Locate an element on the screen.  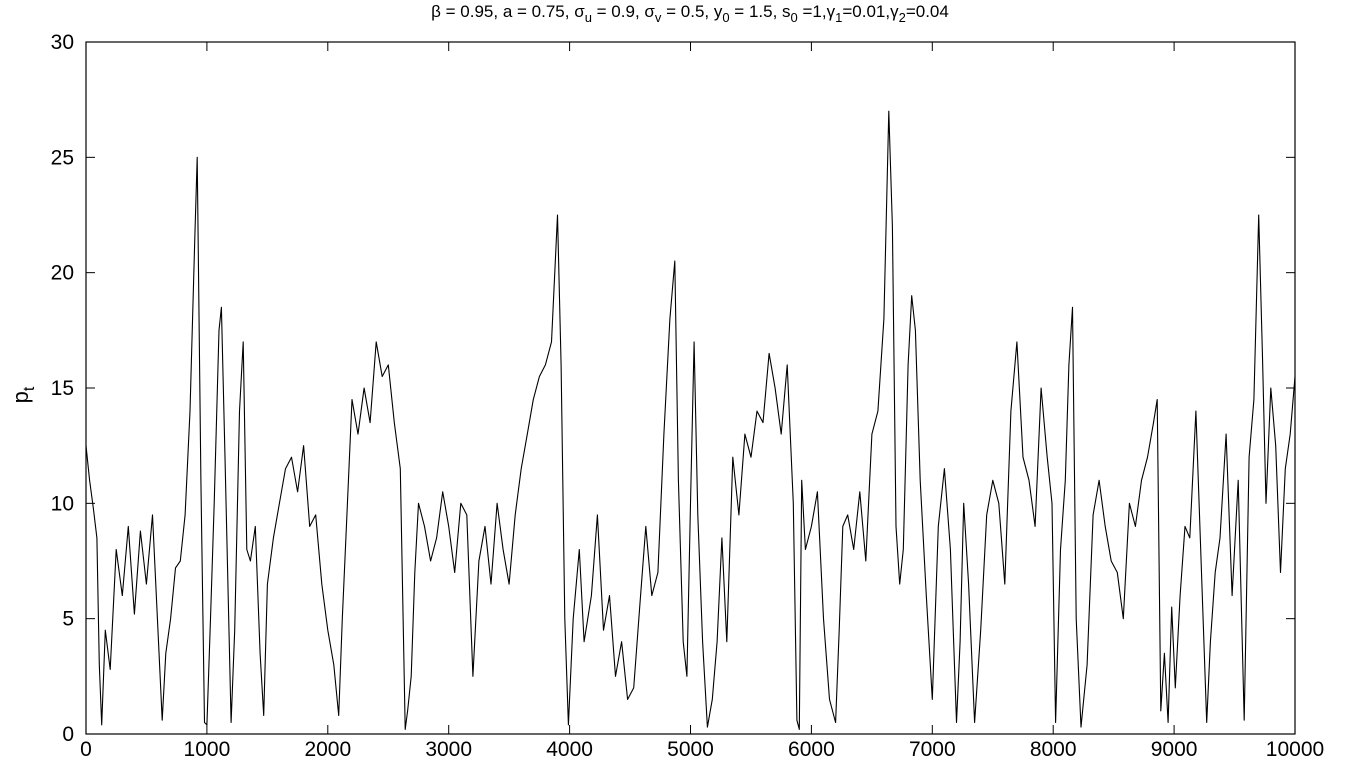
title-sigma-u-value: = 0.9, is located at coordinates (618, 11).